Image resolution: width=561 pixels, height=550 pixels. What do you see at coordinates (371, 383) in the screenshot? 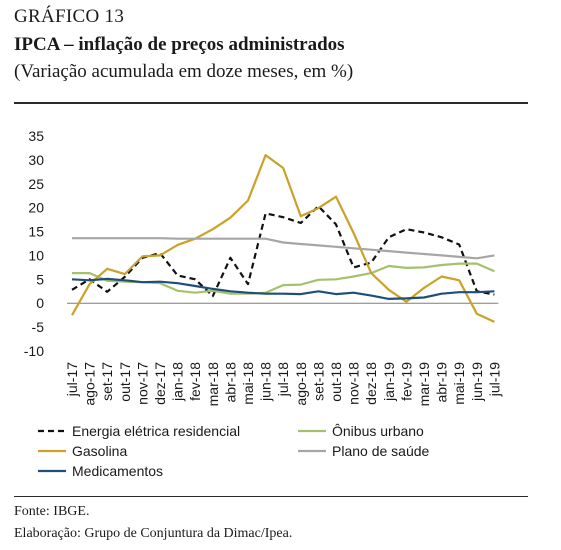
I see `x-tick-label: dez-18` at bounding box center [371, 383].